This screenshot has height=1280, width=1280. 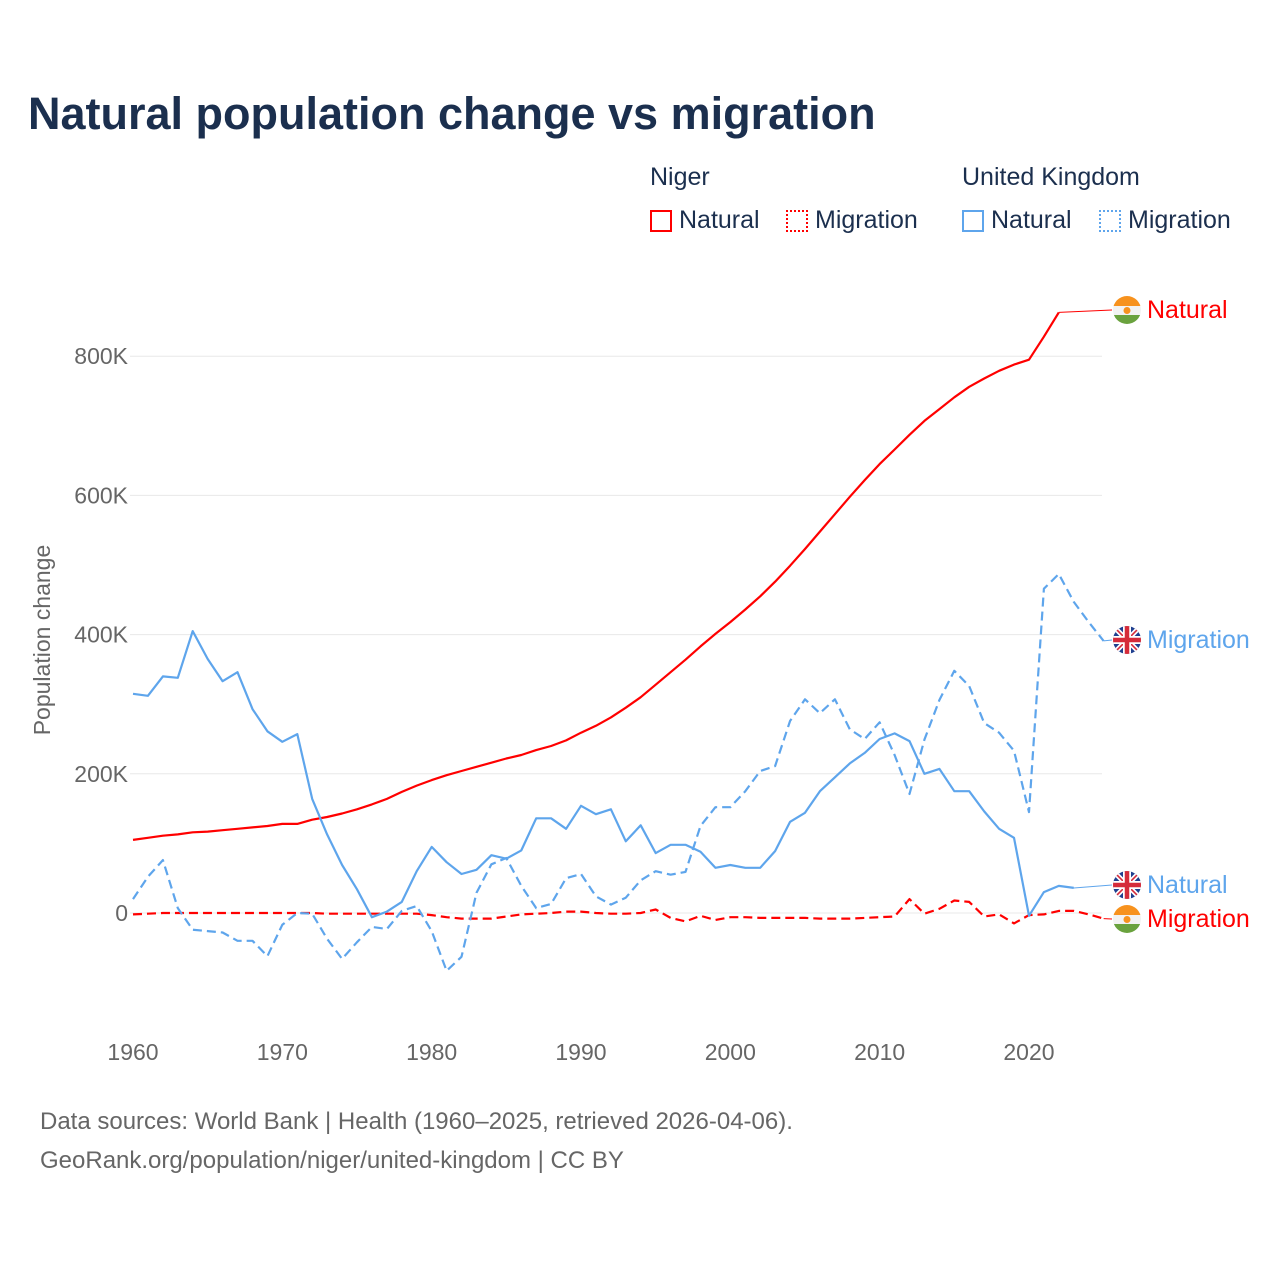 I want to click on legend-group-uk: United Kingdom, so click(x=1051, y=177).